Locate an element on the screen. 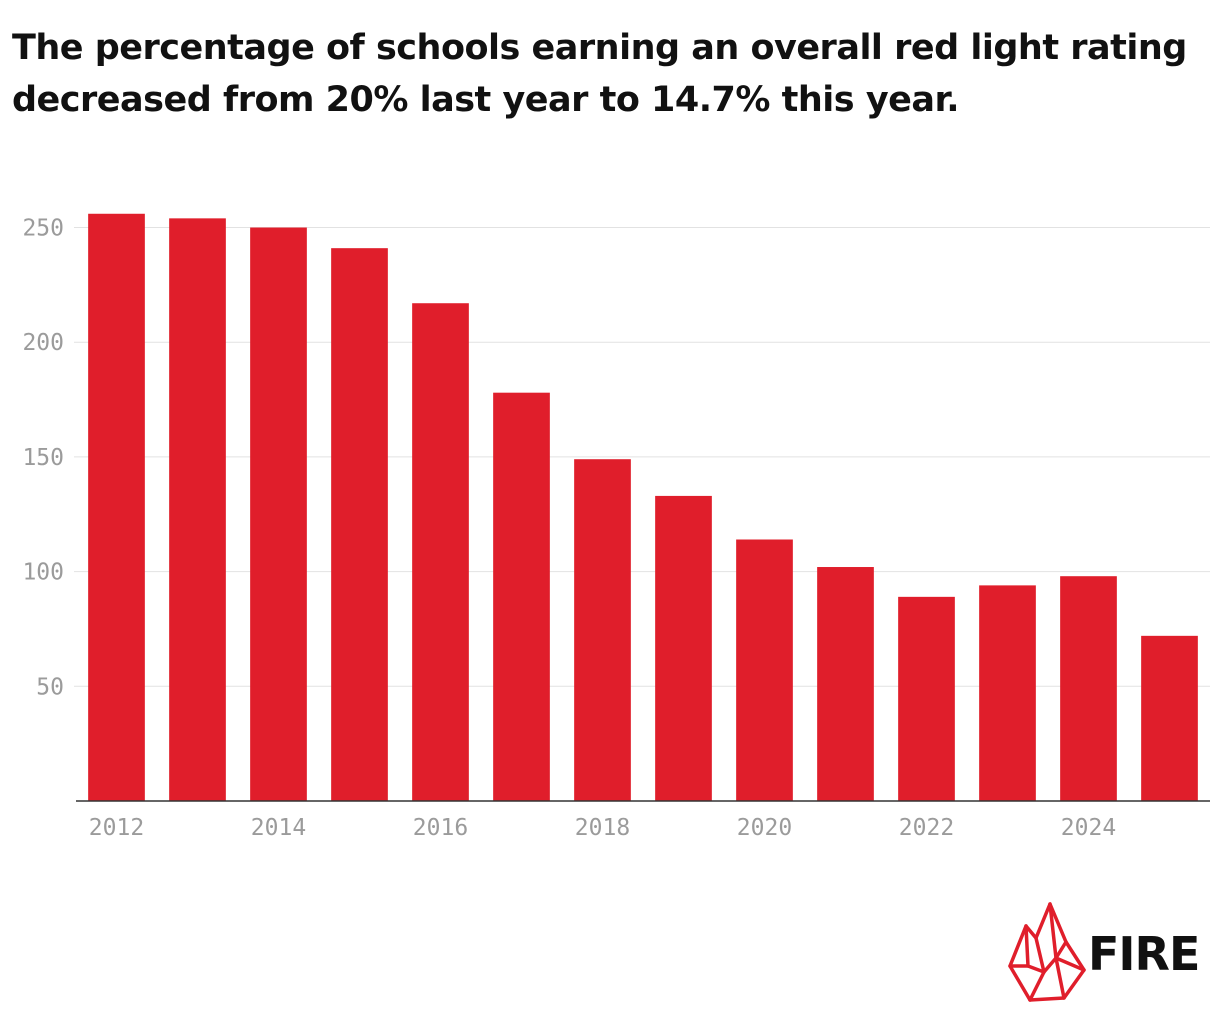 The width and height of the screenshot is (1220, 1012). bar-2016 is located at coordinates (440, 552).